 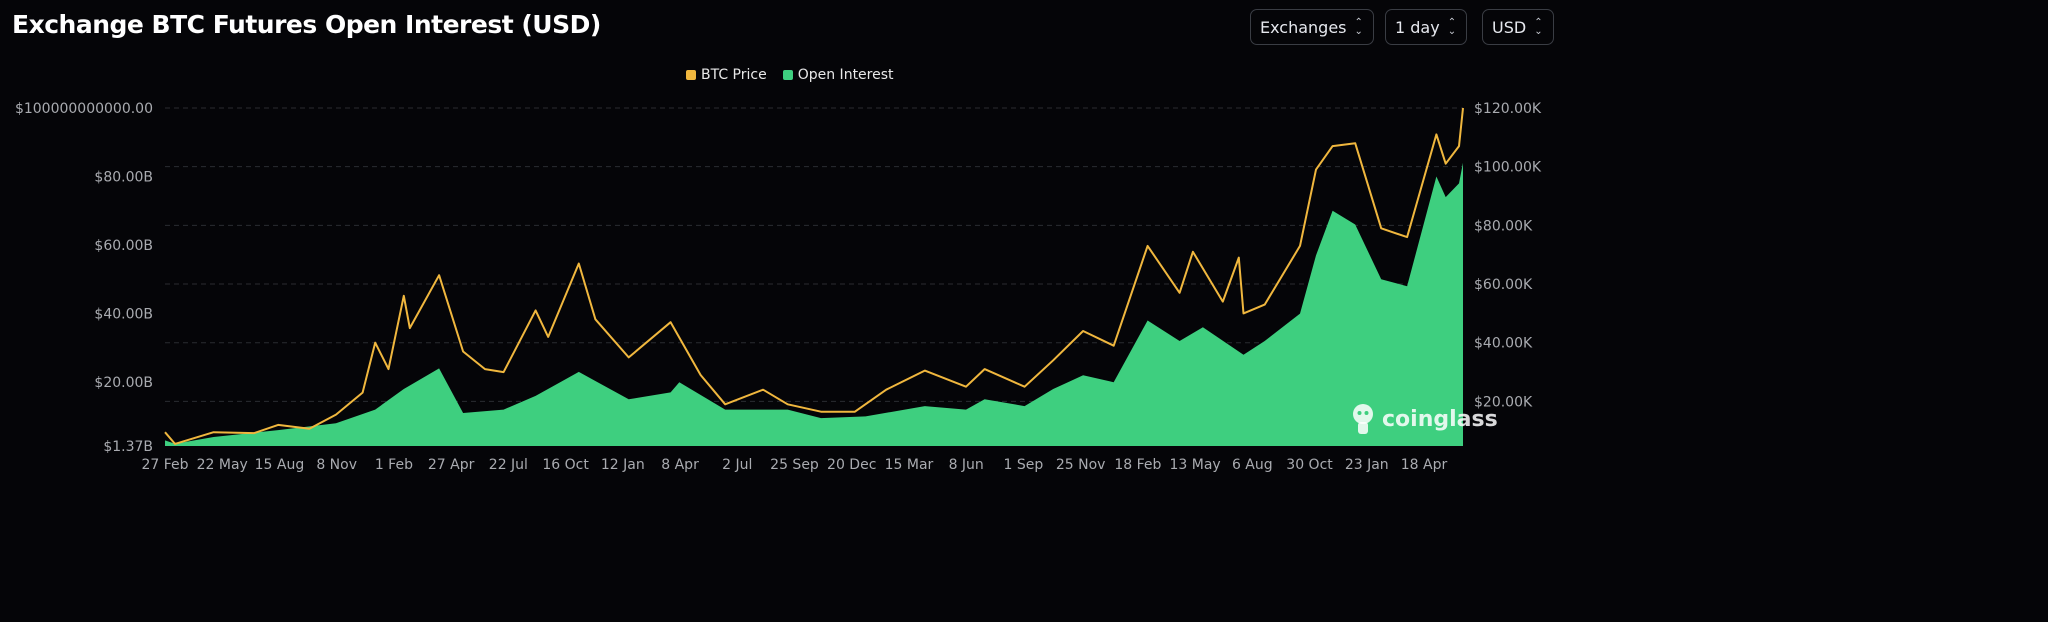 I want to click on y-right-tick-label: $80.00K, so click(x=1503, y=226).